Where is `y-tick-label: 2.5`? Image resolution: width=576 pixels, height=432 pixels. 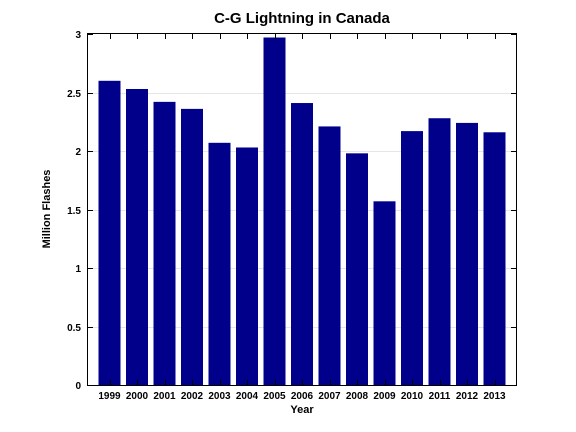 y-tick-label: 2.5 is located at coordinates (74, 94).